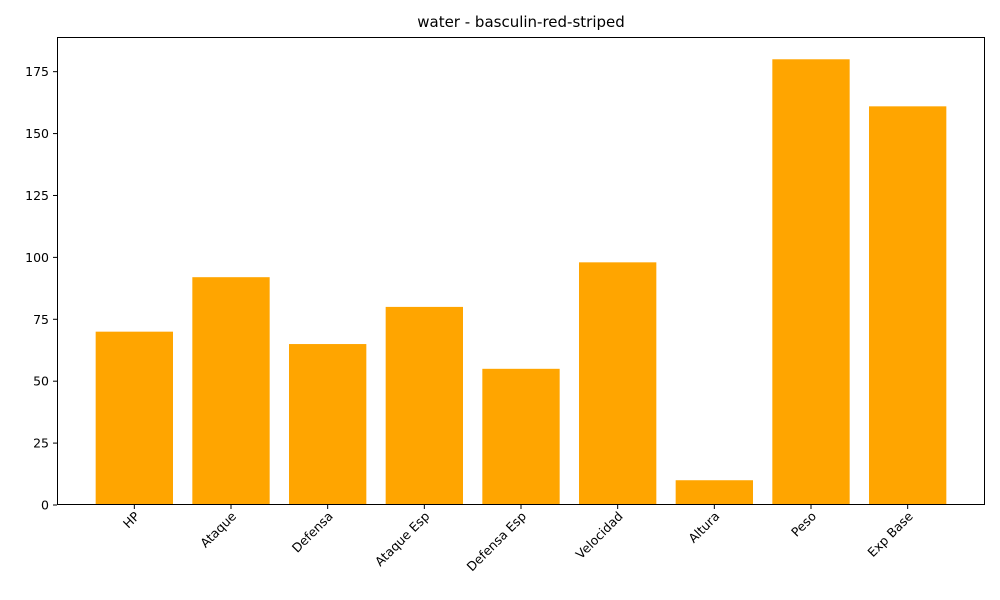 The width and height of the screenshot is (1000, 600). What do you see at coordinates (37, 133) in the screenshot?
I see `y-tick-label: 150` at bounding box center [37, 133].